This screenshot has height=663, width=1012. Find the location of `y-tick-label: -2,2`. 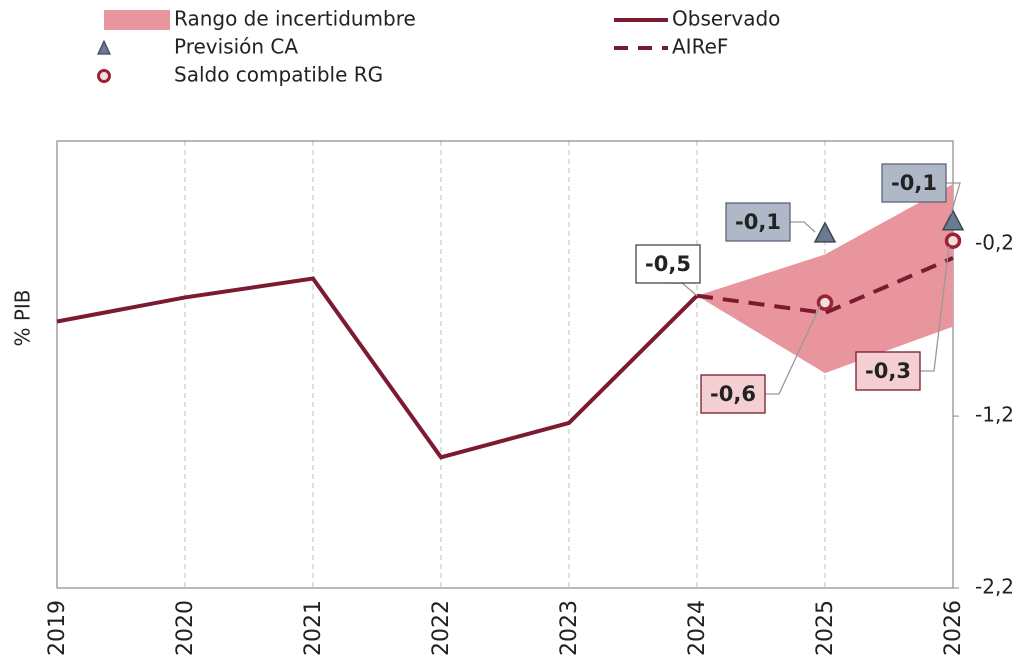

y-tick-label: -2,2 is located at coordinates (993, 587).